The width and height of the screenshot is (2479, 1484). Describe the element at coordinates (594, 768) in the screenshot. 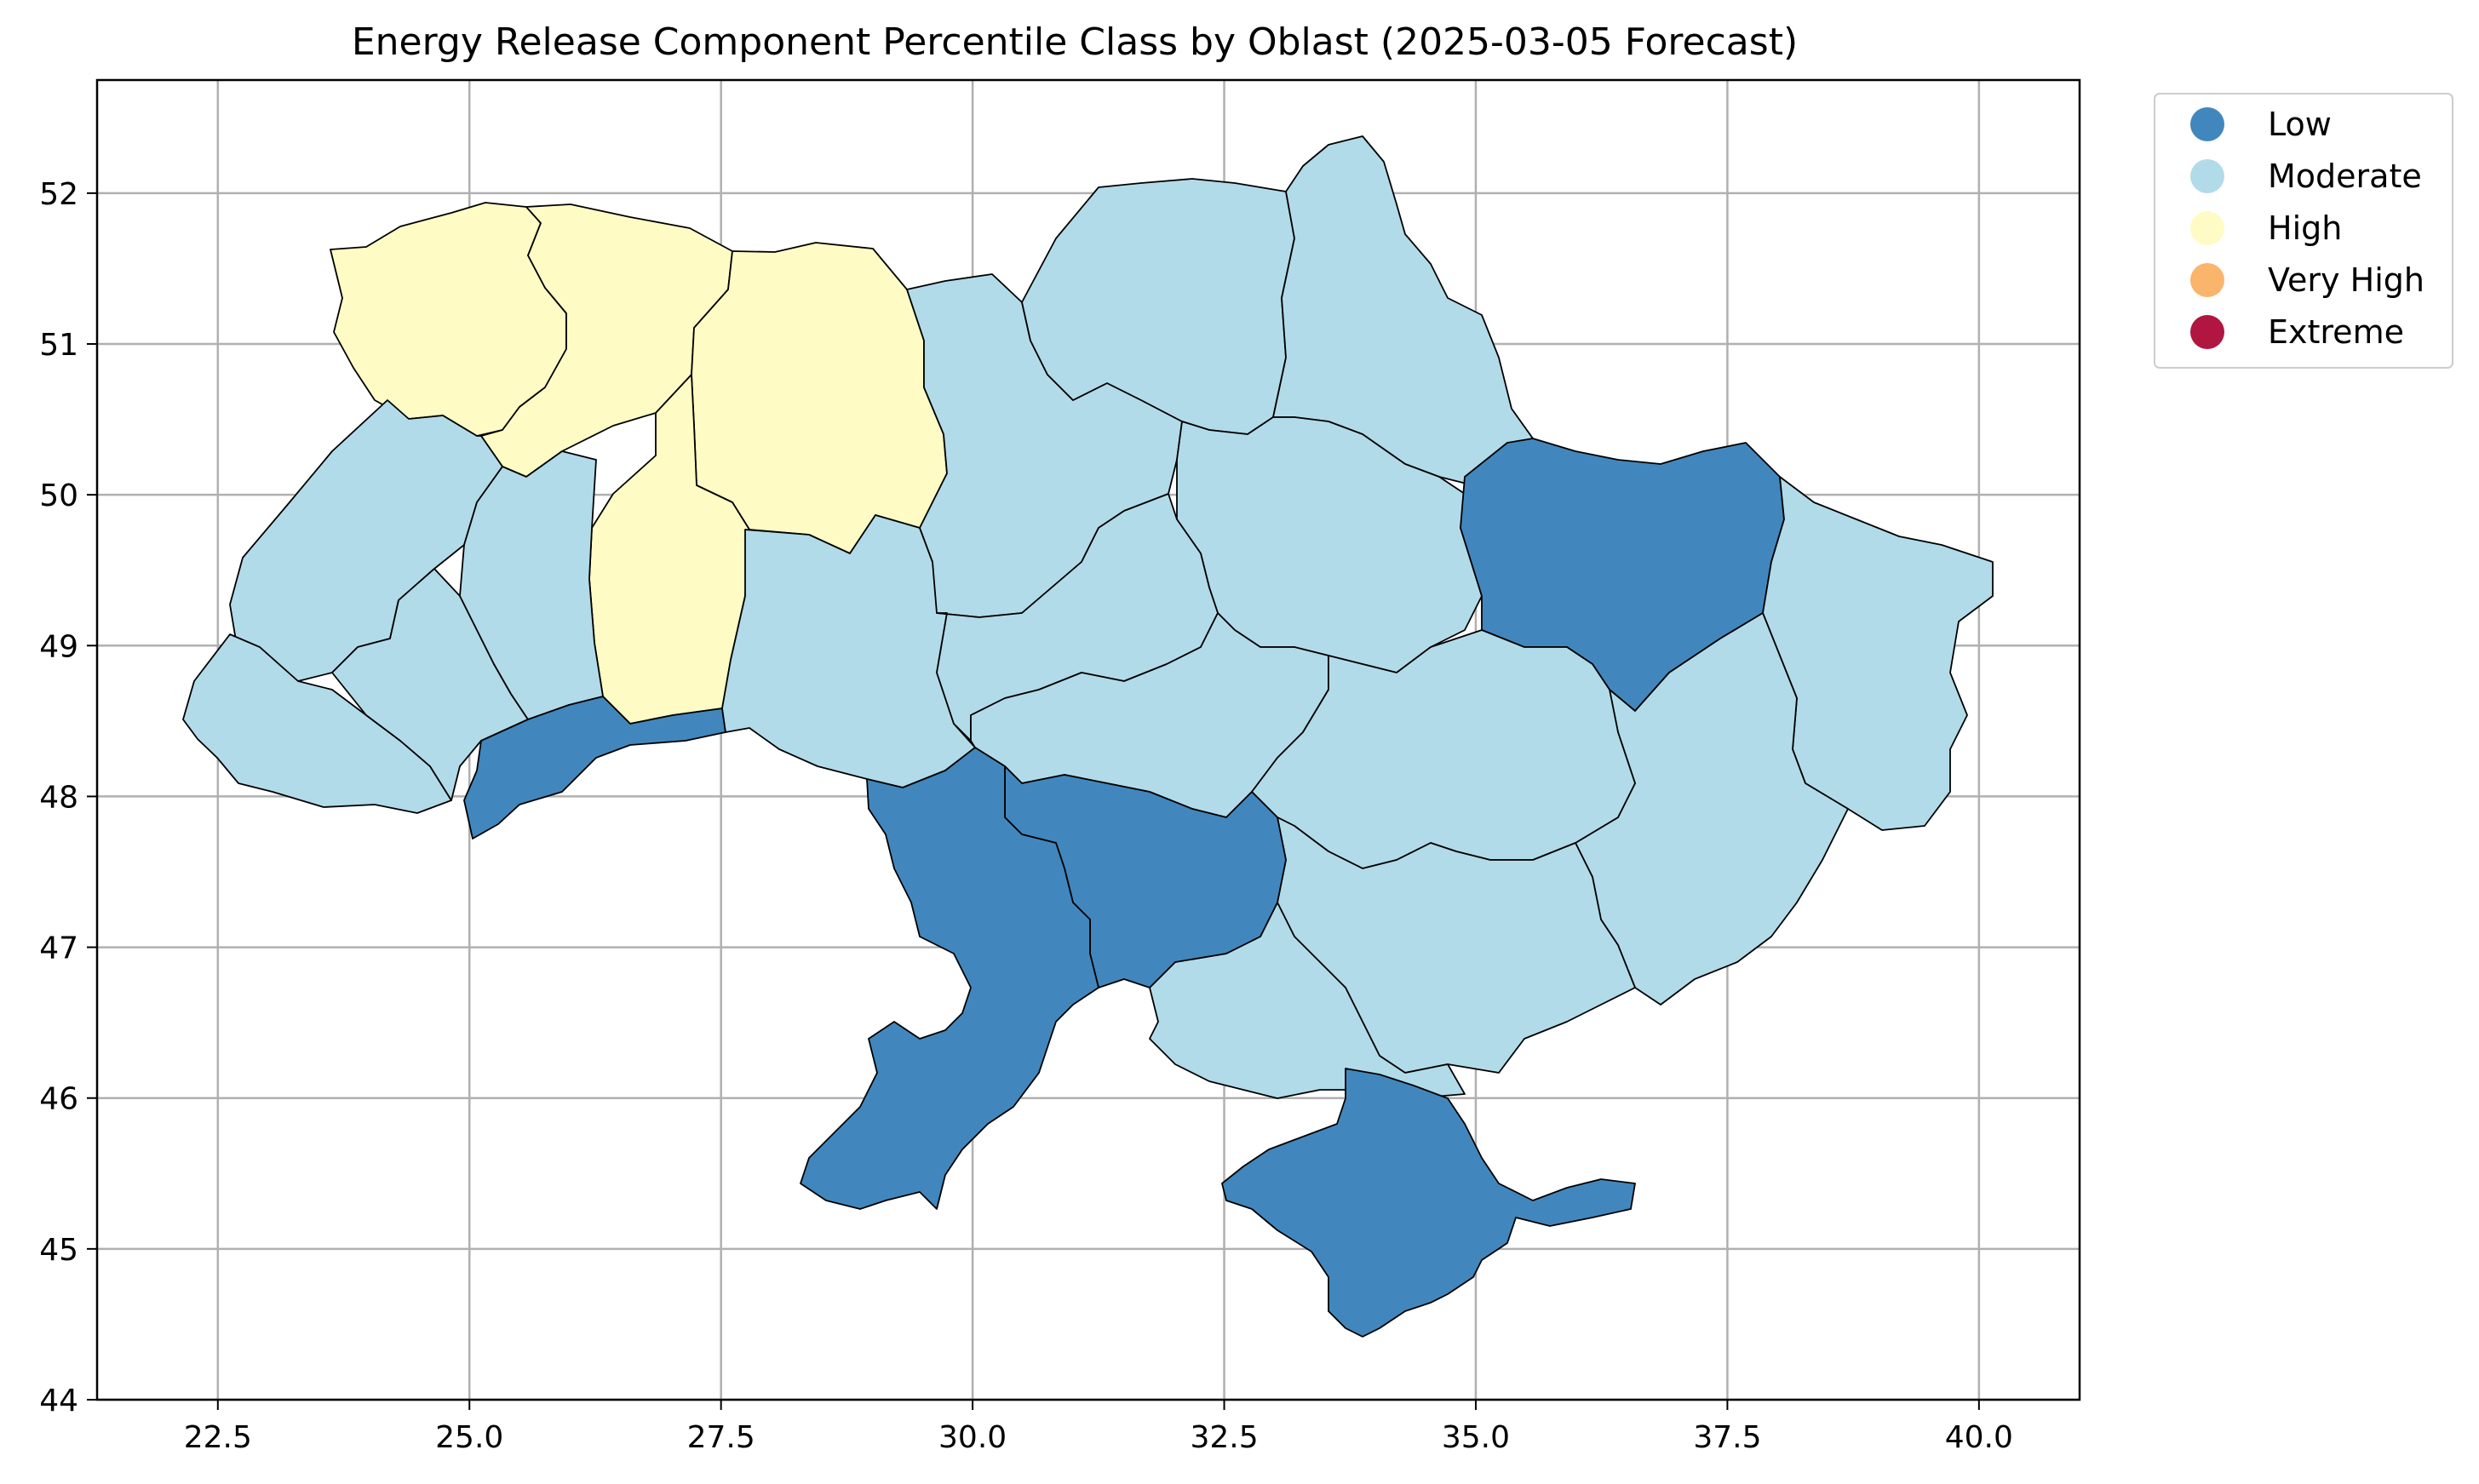

I see `region-chernivtsi` at that location.